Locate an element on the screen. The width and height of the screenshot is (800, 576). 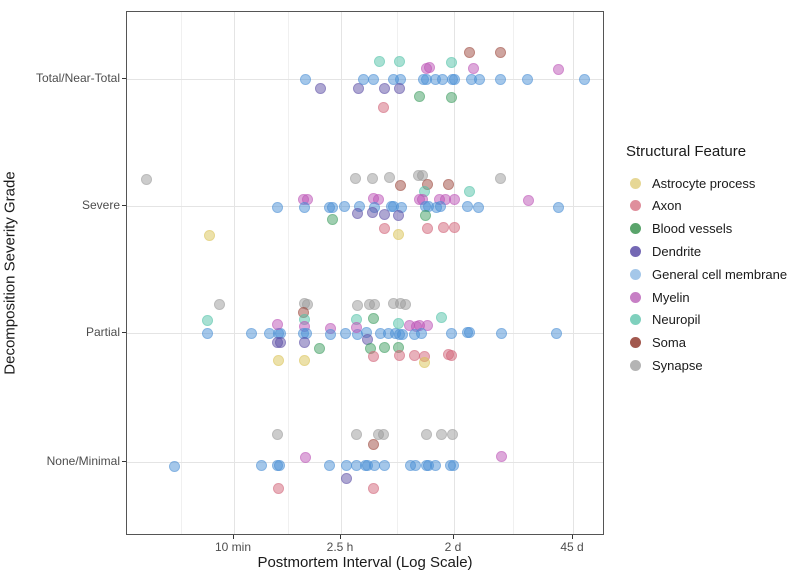
legend-title: Structural Feature is located at coordinates (686, 151).